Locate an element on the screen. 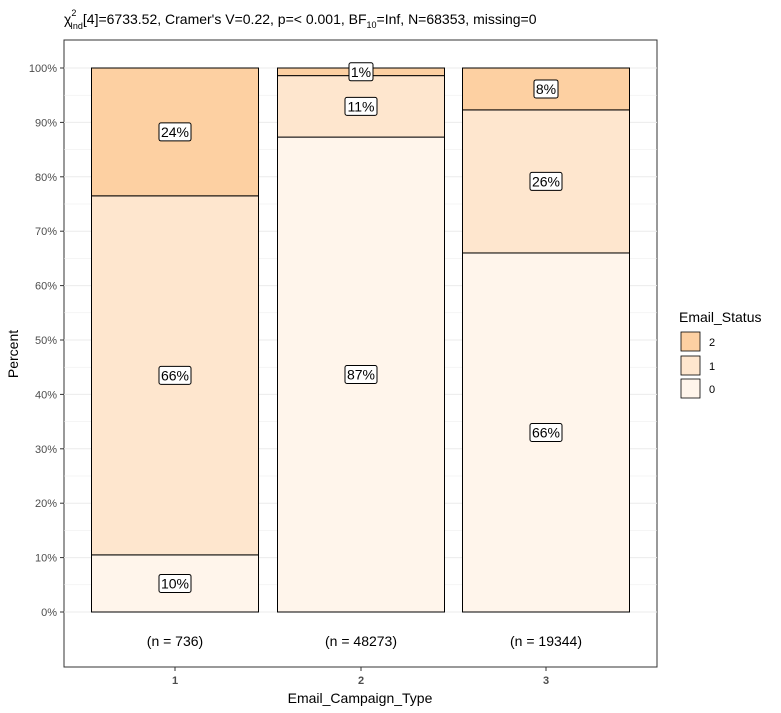 The image size is (781, 713). data-label: 24% is located at coordinates (175, 132).